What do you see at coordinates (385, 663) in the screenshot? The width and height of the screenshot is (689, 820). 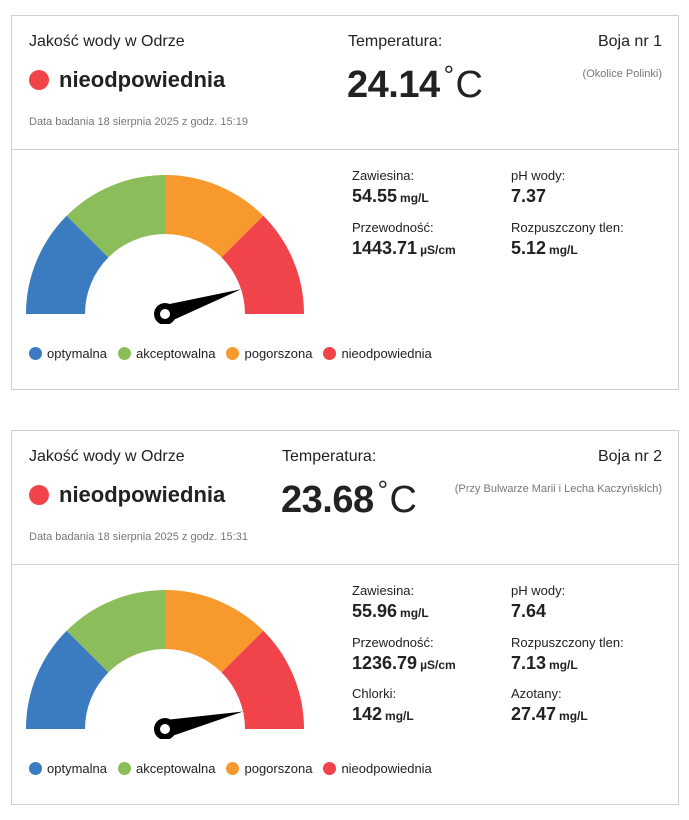 I see `param-value: 1236.79` at bounding box center [385, 663].